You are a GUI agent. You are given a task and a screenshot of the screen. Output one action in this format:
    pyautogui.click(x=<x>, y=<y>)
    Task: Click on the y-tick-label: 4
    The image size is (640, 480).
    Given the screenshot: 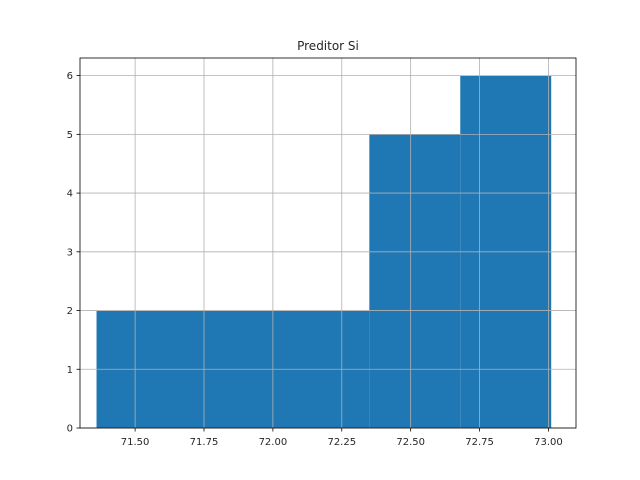 What is the action you would take?
    pyautogui.click(x=70, y=194)
    